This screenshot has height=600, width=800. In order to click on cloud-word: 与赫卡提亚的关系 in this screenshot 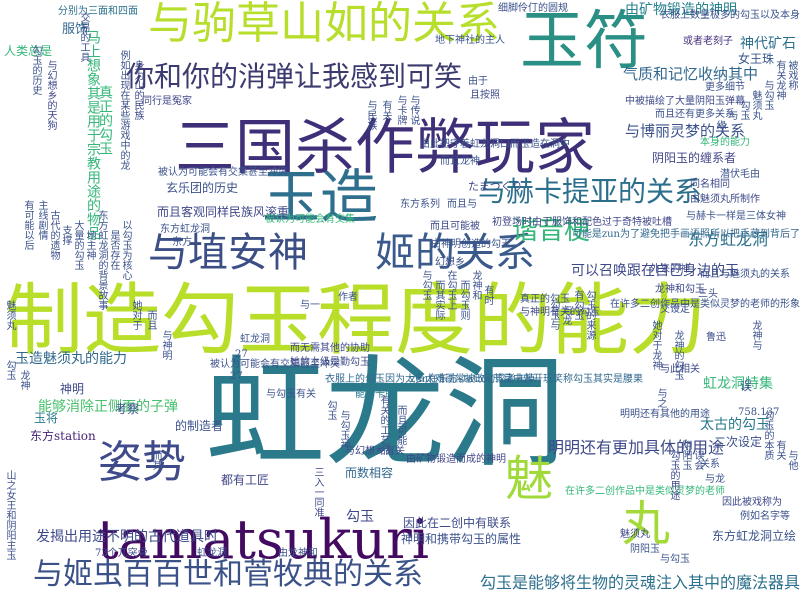, I will do `click(590, 191)`.